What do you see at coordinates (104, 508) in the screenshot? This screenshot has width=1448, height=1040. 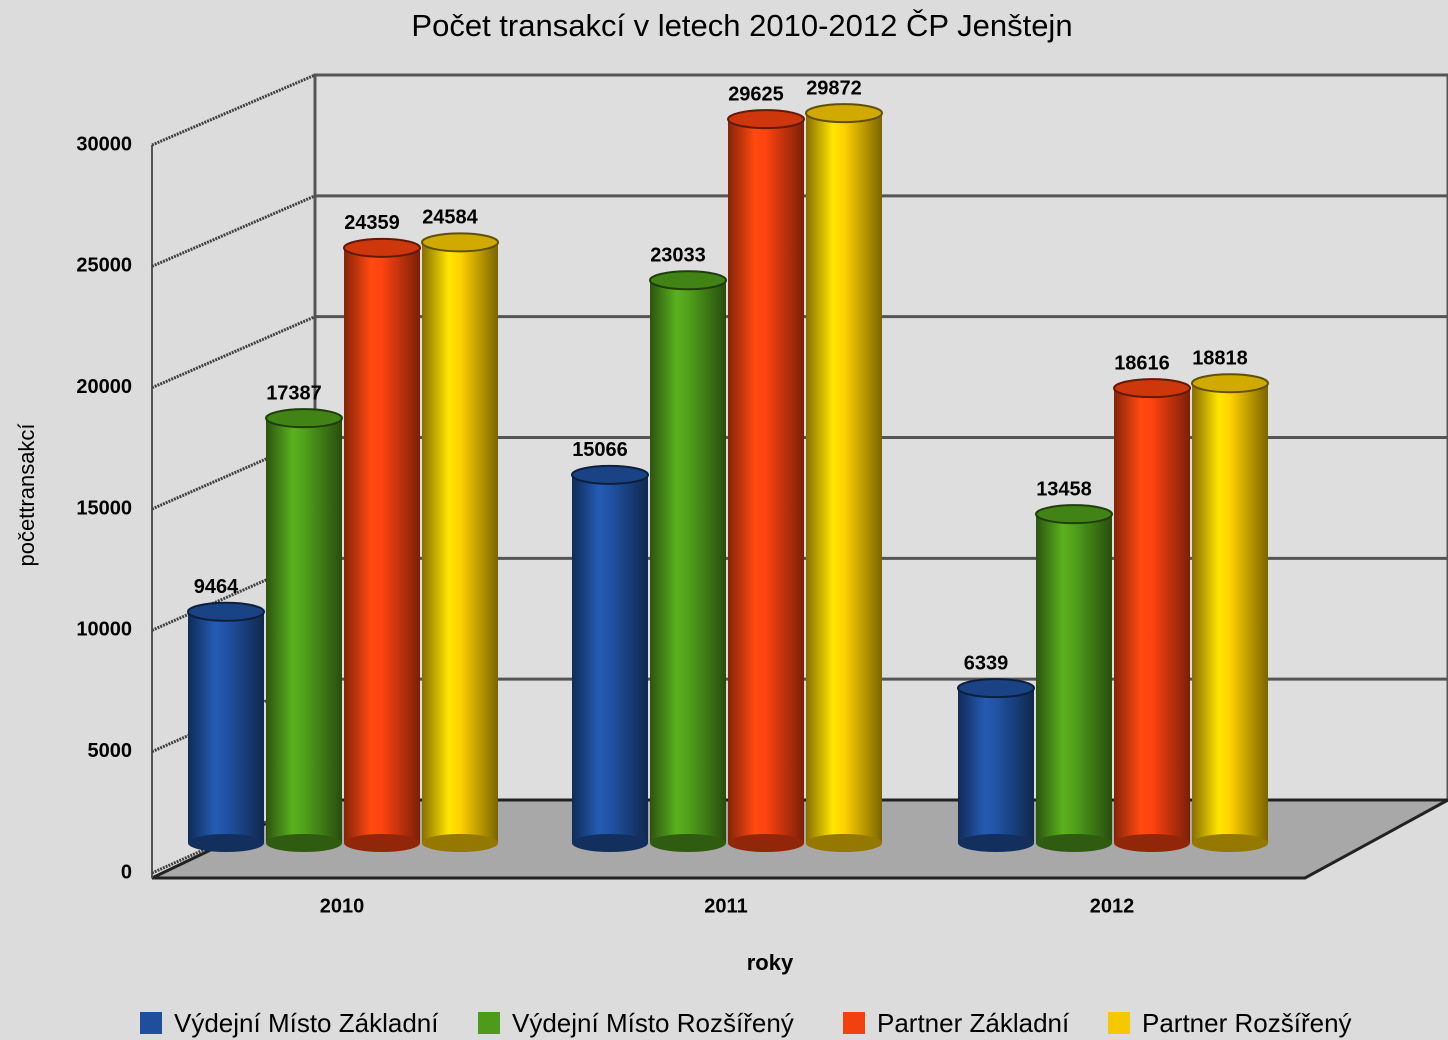 I see `y-tick-label: 15000` at bounding box center [104, 508].